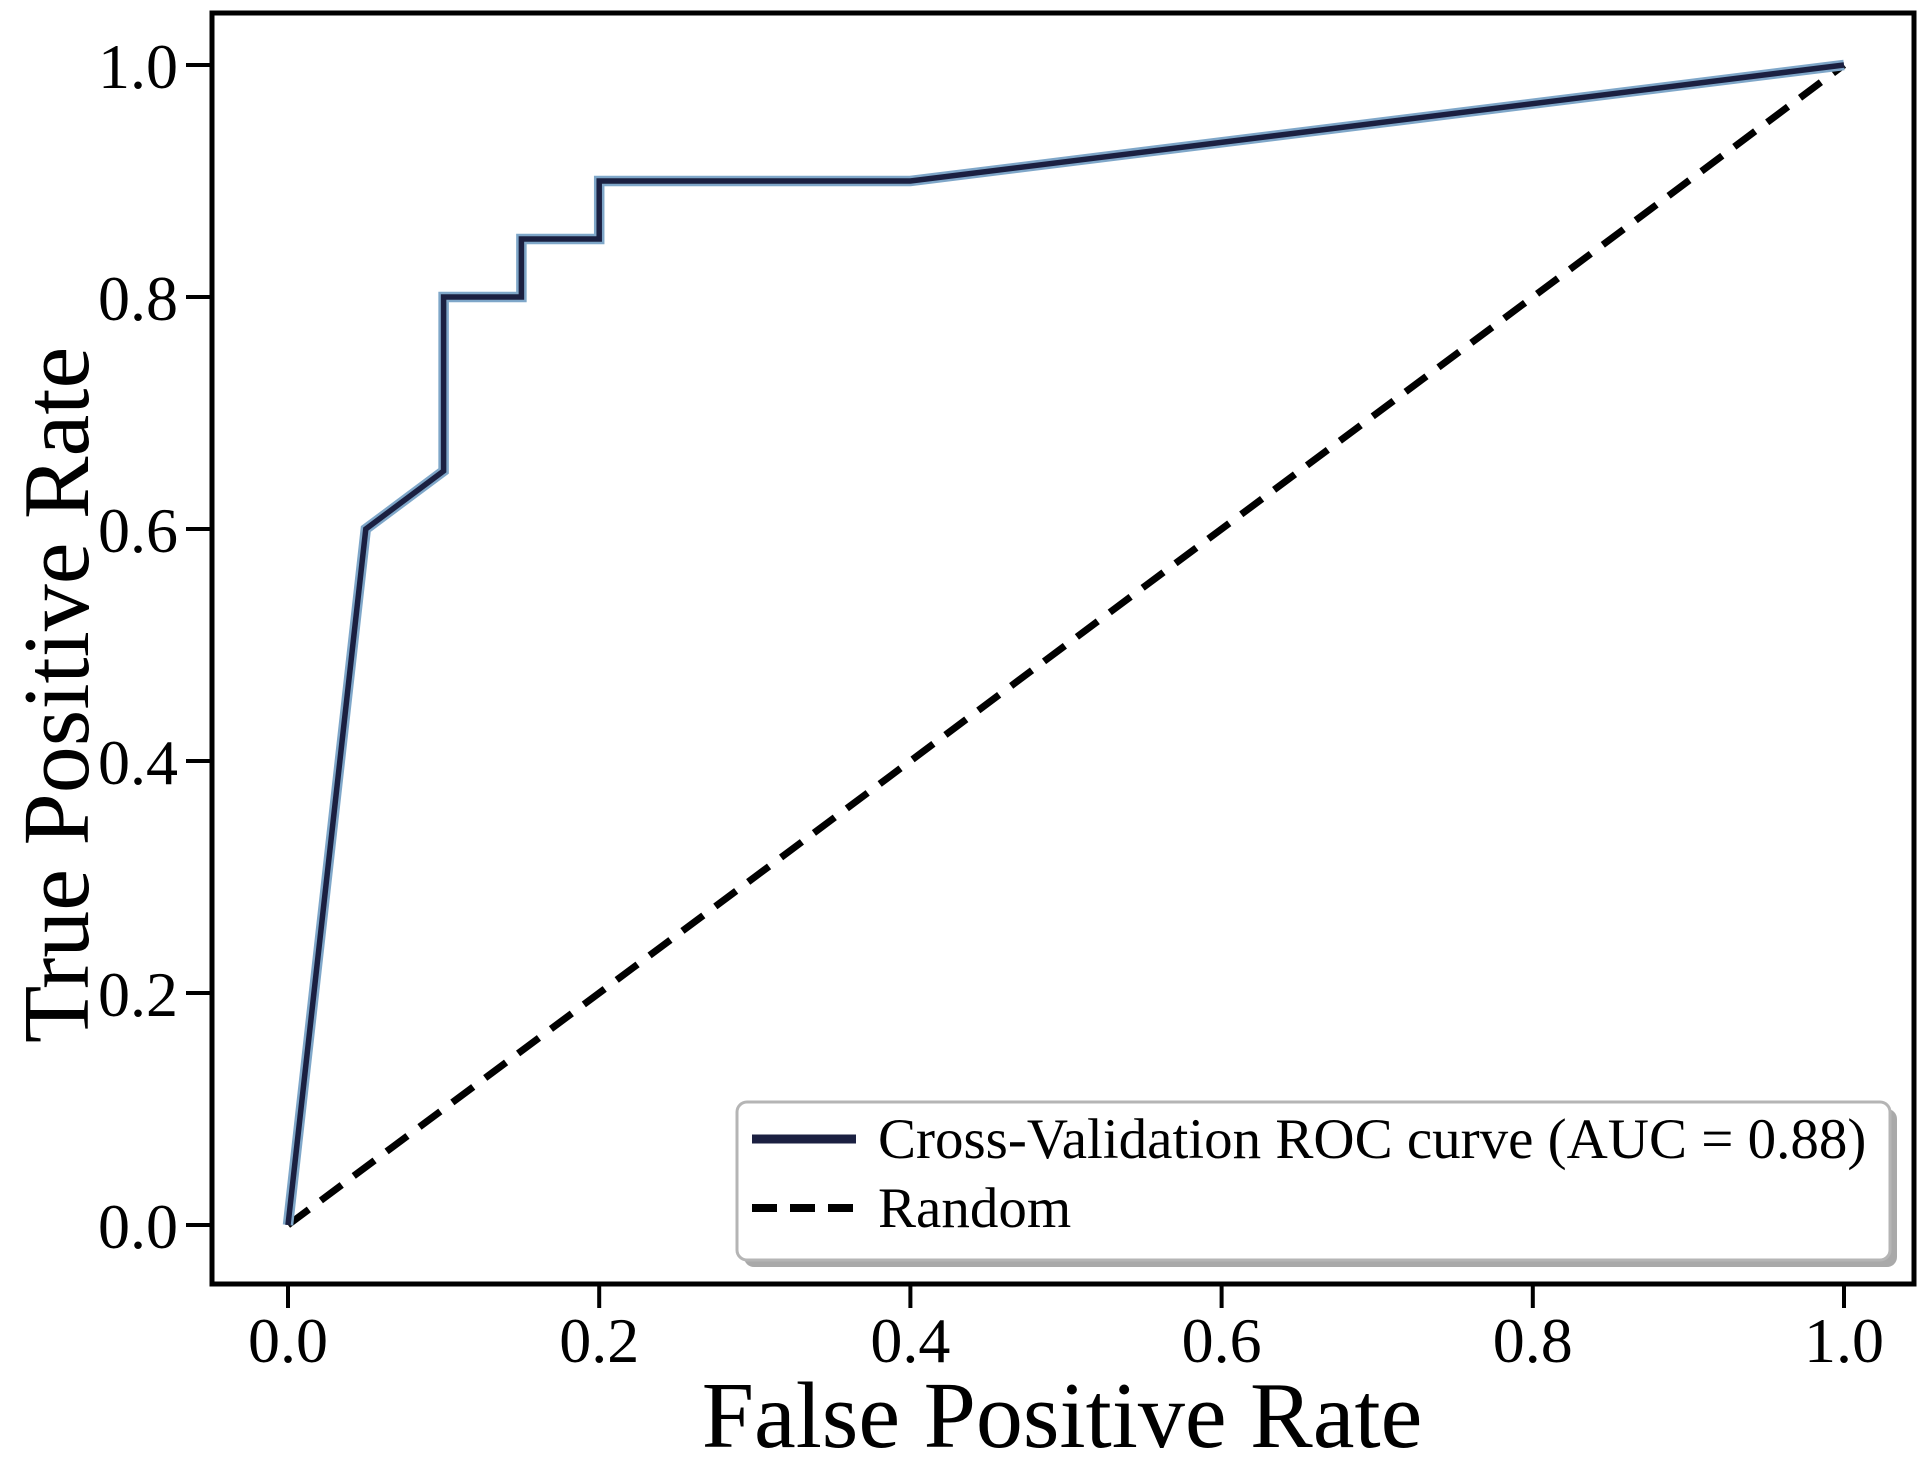  Describe the element at coordinates (154, 646) in the screenshot. I see `y-axis-ticks: 0.0 0.2 0.4 0.6 0.8 1.0` at that location.